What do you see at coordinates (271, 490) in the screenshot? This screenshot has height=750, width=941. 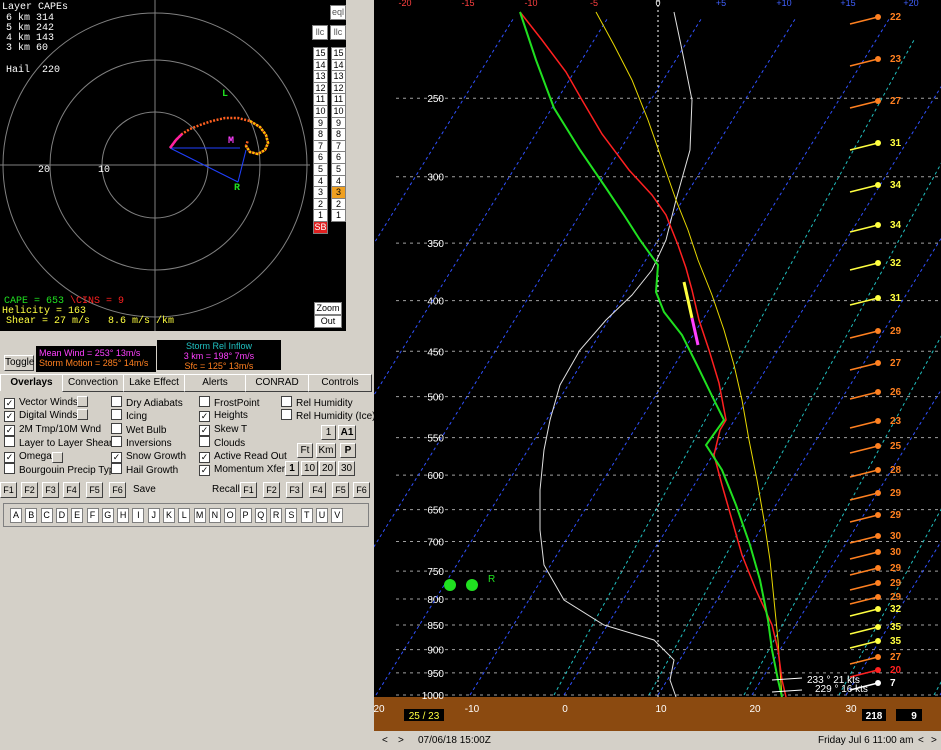 I see `recall-f2-button: F2` at bounding box center [271, 490].